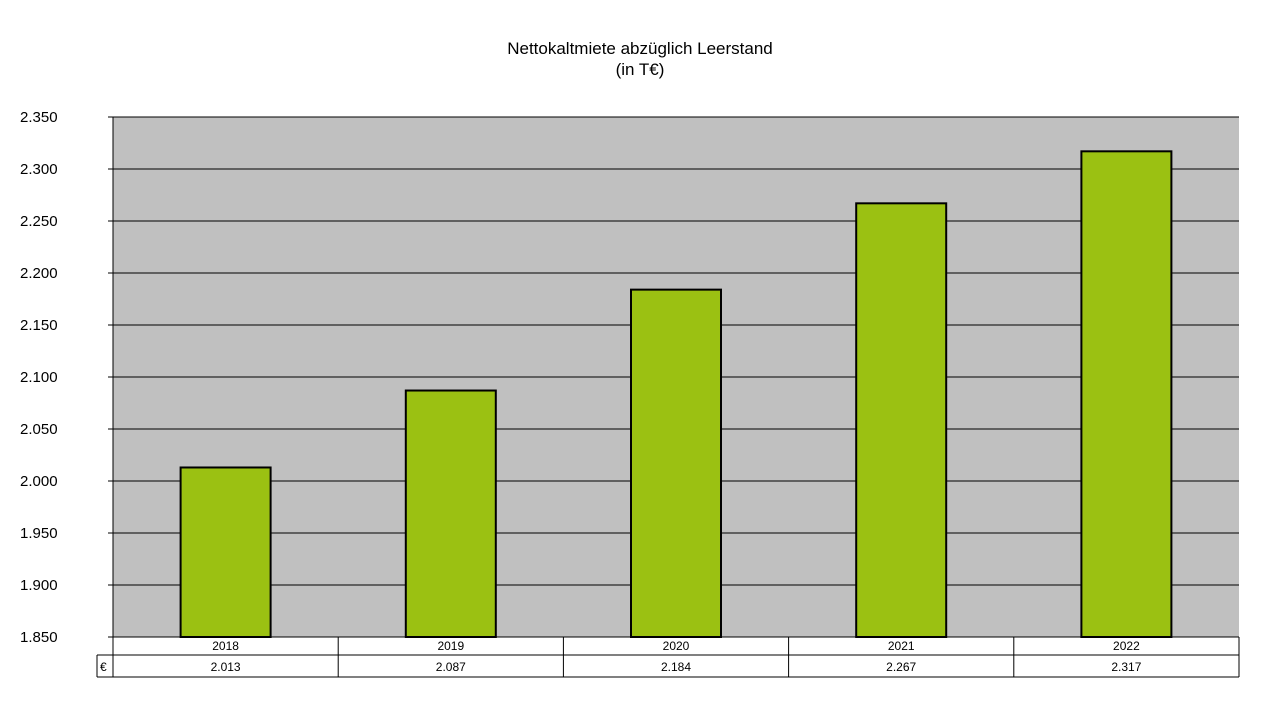  What do you see at coordinates (226, 667) in the screenshot?
I see `data-label: 2.013` at bounding box center [226, 667].